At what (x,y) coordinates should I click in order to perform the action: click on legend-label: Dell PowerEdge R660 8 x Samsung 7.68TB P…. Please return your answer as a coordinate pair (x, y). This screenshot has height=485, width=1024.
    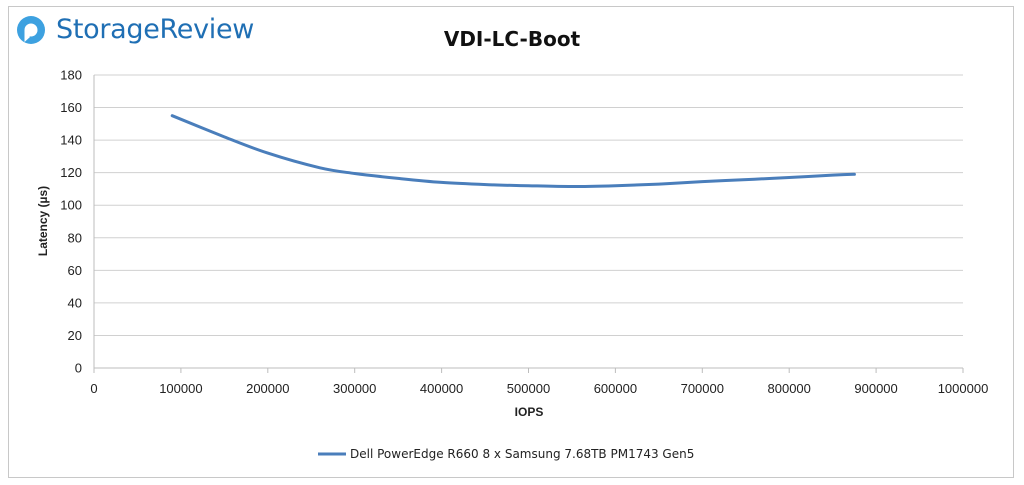
    Looking at the image, I should click on (522, 454).